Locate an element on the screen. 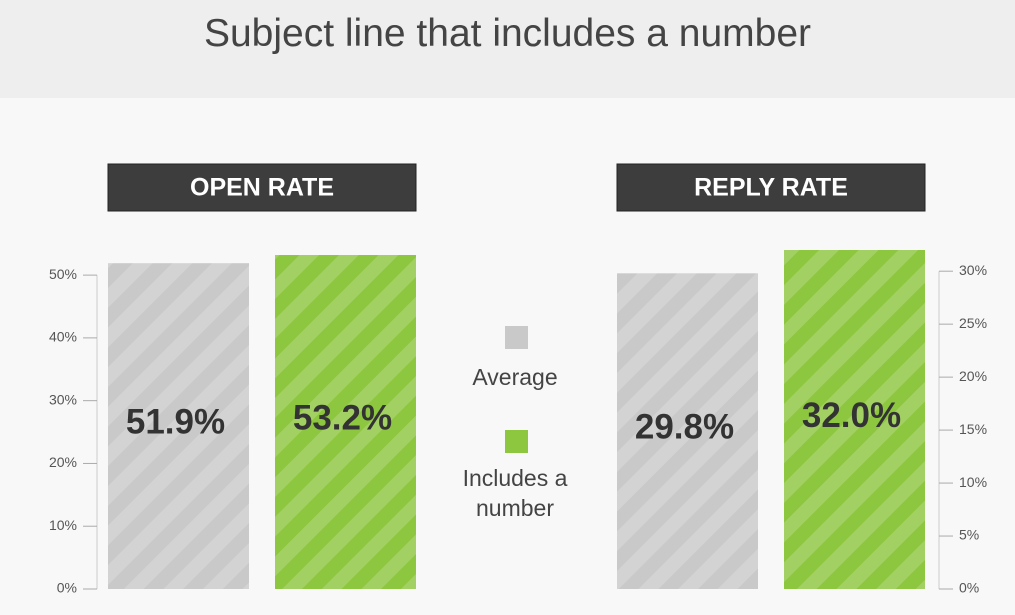 The width and height of the screenshot is (1015, 615). panel-title: REPLY RATE is located at coordinates (771, 188).